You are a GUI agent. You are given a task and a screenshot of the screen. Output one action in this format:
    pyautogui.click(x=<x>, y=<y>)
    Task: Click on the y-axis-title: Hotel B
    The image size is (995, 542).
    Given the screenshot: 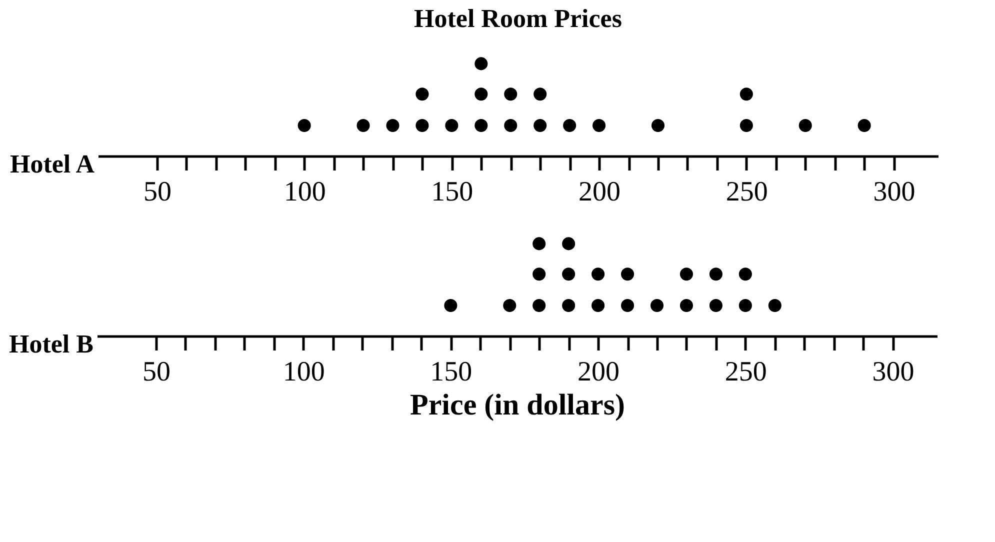 What is the action you would take?
    pyautogui.click(x=51, y=344)
    